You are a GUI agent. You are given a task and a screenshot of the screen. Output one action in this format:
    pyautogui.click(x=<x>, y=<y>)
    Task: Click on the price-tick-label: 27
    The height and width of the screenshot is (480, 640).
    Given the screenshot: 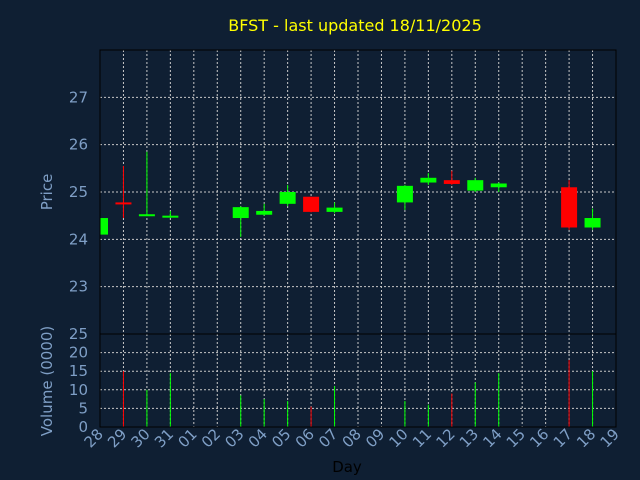 What is the action you would take?
    pyautogui.click(x=78, y=97)
    